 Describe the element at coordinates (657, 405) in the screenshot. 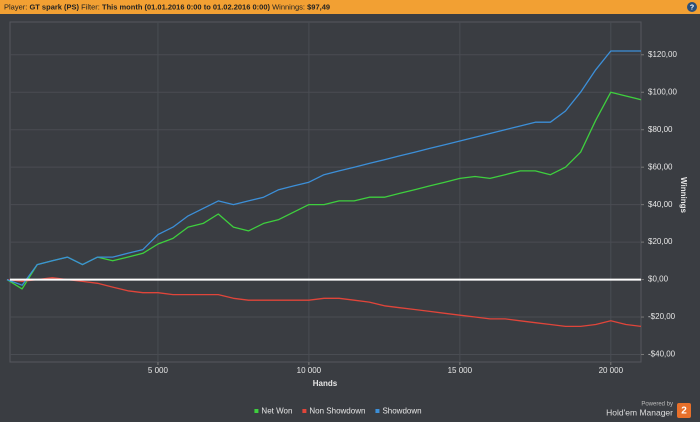

I see `powered-by: Powered by` at that location.